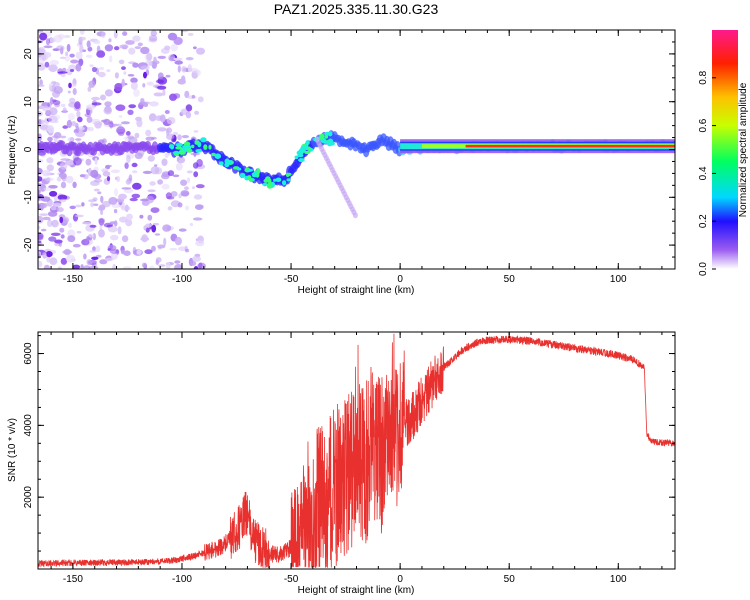 The width and height of the screenshot is (750, 600). Describe the element at coordinates (618, 579) in the screenshot. I see `snr-xtick-label: 100` at that location.